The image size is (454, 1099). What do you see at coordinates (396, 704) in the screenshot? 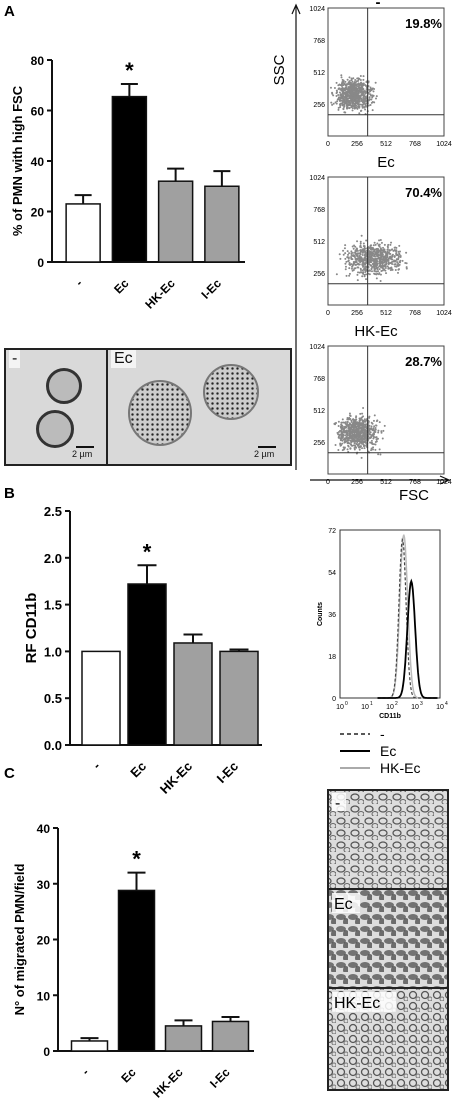
I see `x-tick-exponent: 2` at bounding box center [396, 704].